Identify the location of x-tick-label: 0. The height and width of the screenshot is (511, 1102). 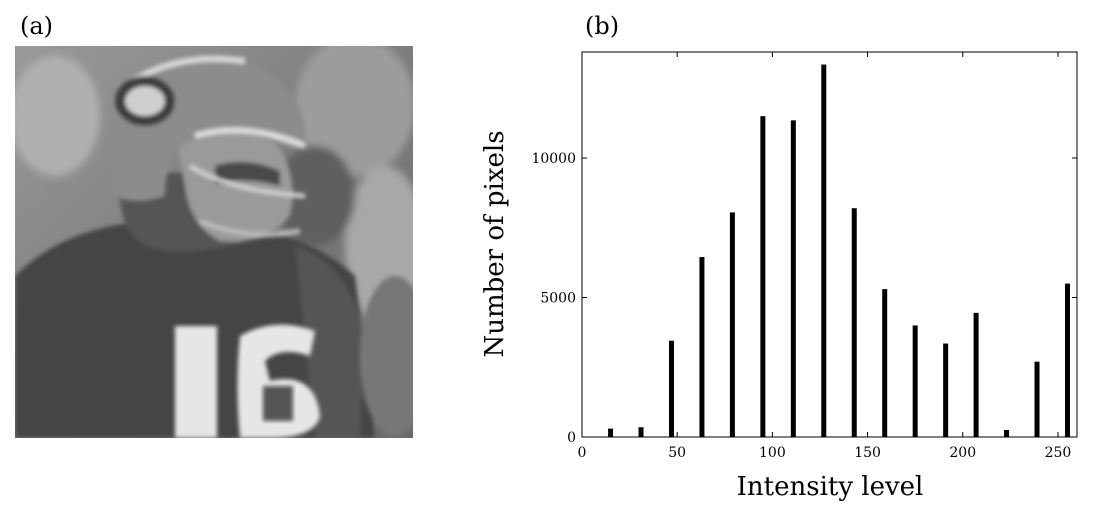
(582, 453).